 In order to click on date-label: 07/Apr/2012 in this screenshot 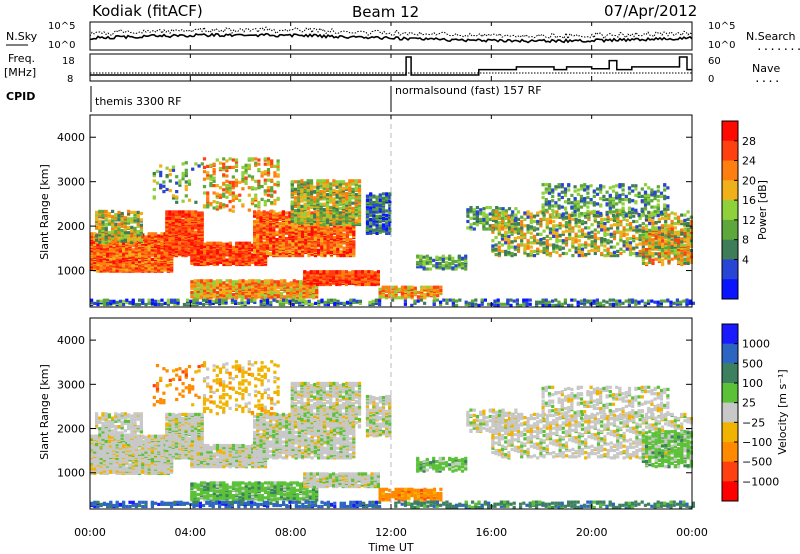, I will do `click(650, 11)`.